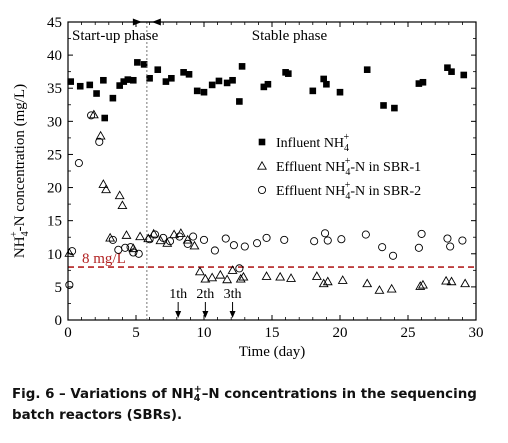 The width and height of the screenshot is (508, 443). Describe the element at coordinates (312, 143) in the screenshot. I see `legend-label: Influent NH4+` at that location.